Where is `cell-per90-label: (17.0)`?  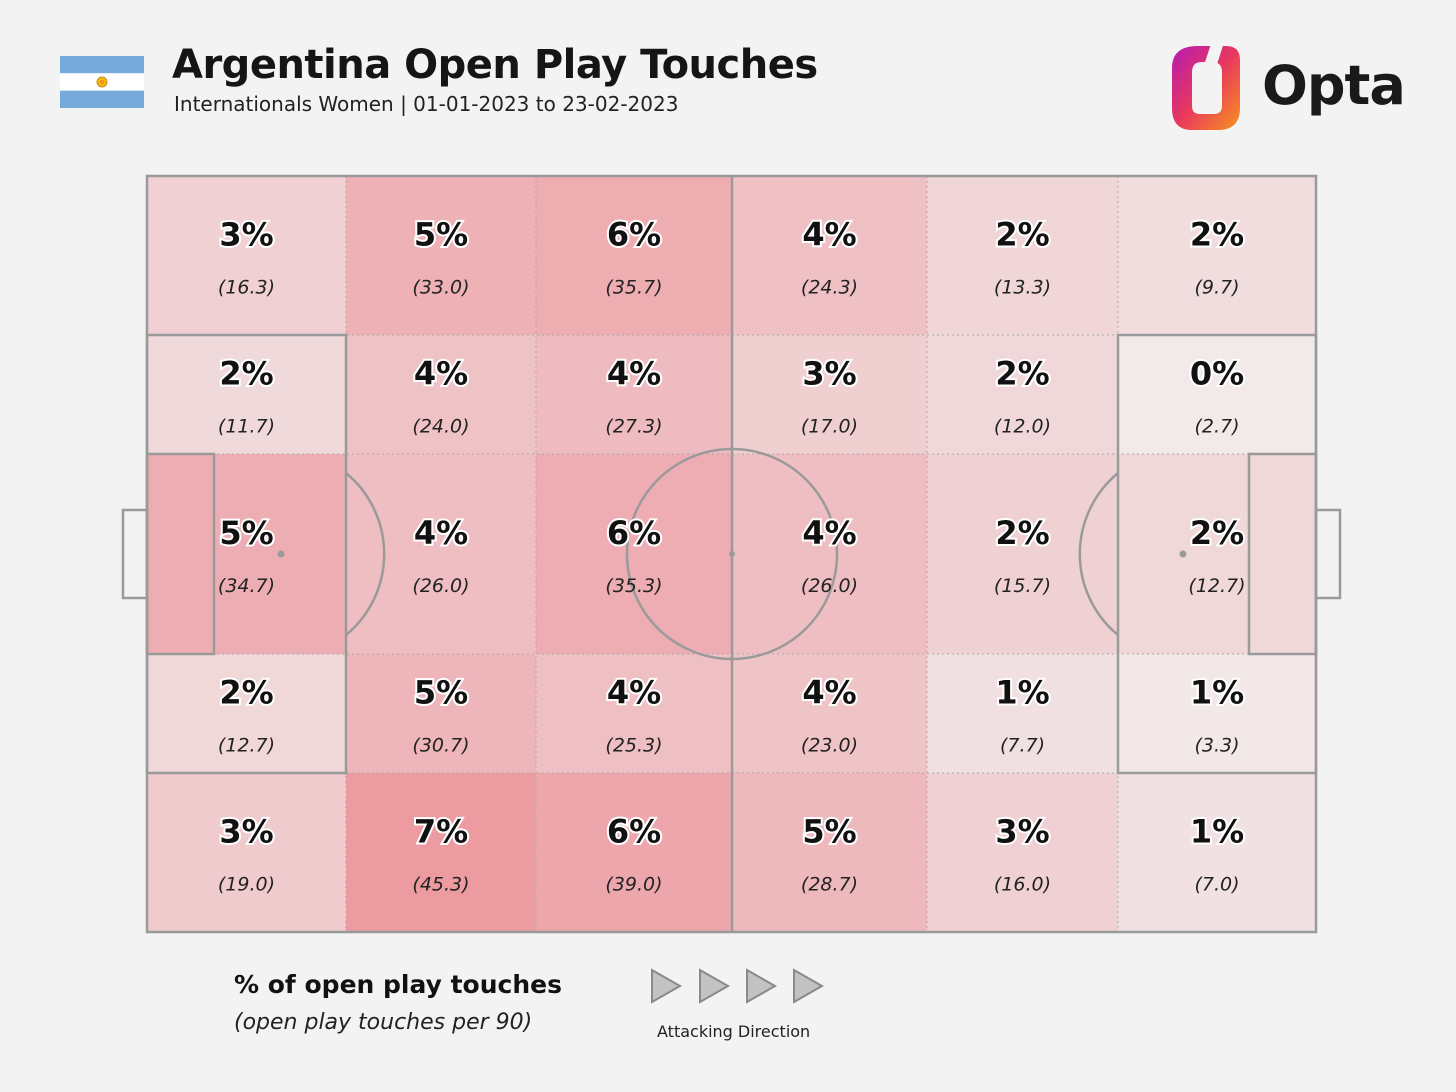
cell-per90-label: (17.0) is located at coordinates (829, 427).